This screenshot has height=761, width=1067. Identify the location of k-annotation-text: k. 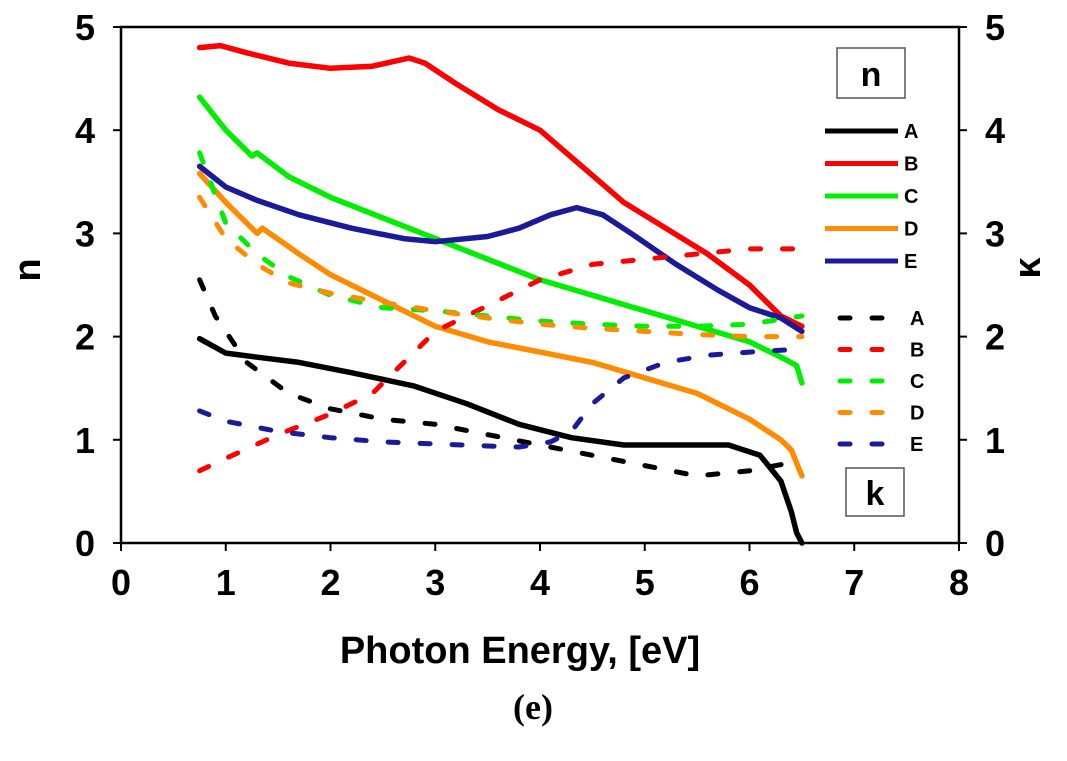
(875, 494).